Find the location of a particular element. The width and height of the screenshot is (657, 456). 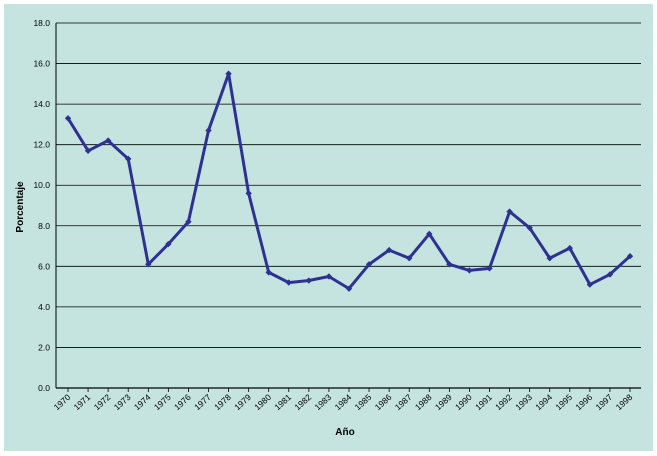

y-tick-label: 10.0 is located at coordinates (41, 185).